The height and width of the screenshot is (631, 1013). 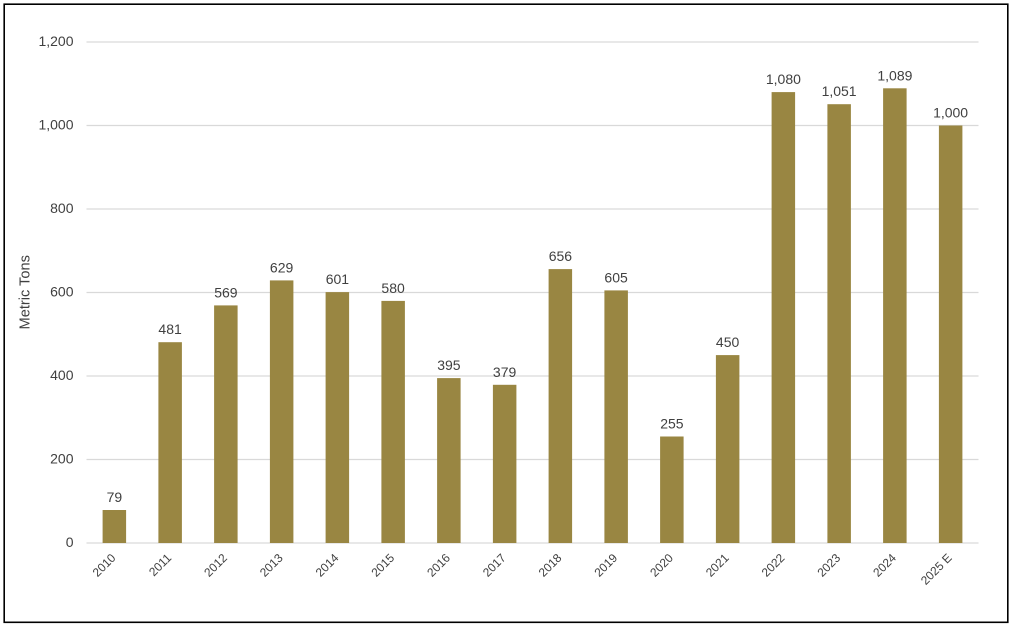 I want to click on svg-text: 800, so click(x=62, y=208).